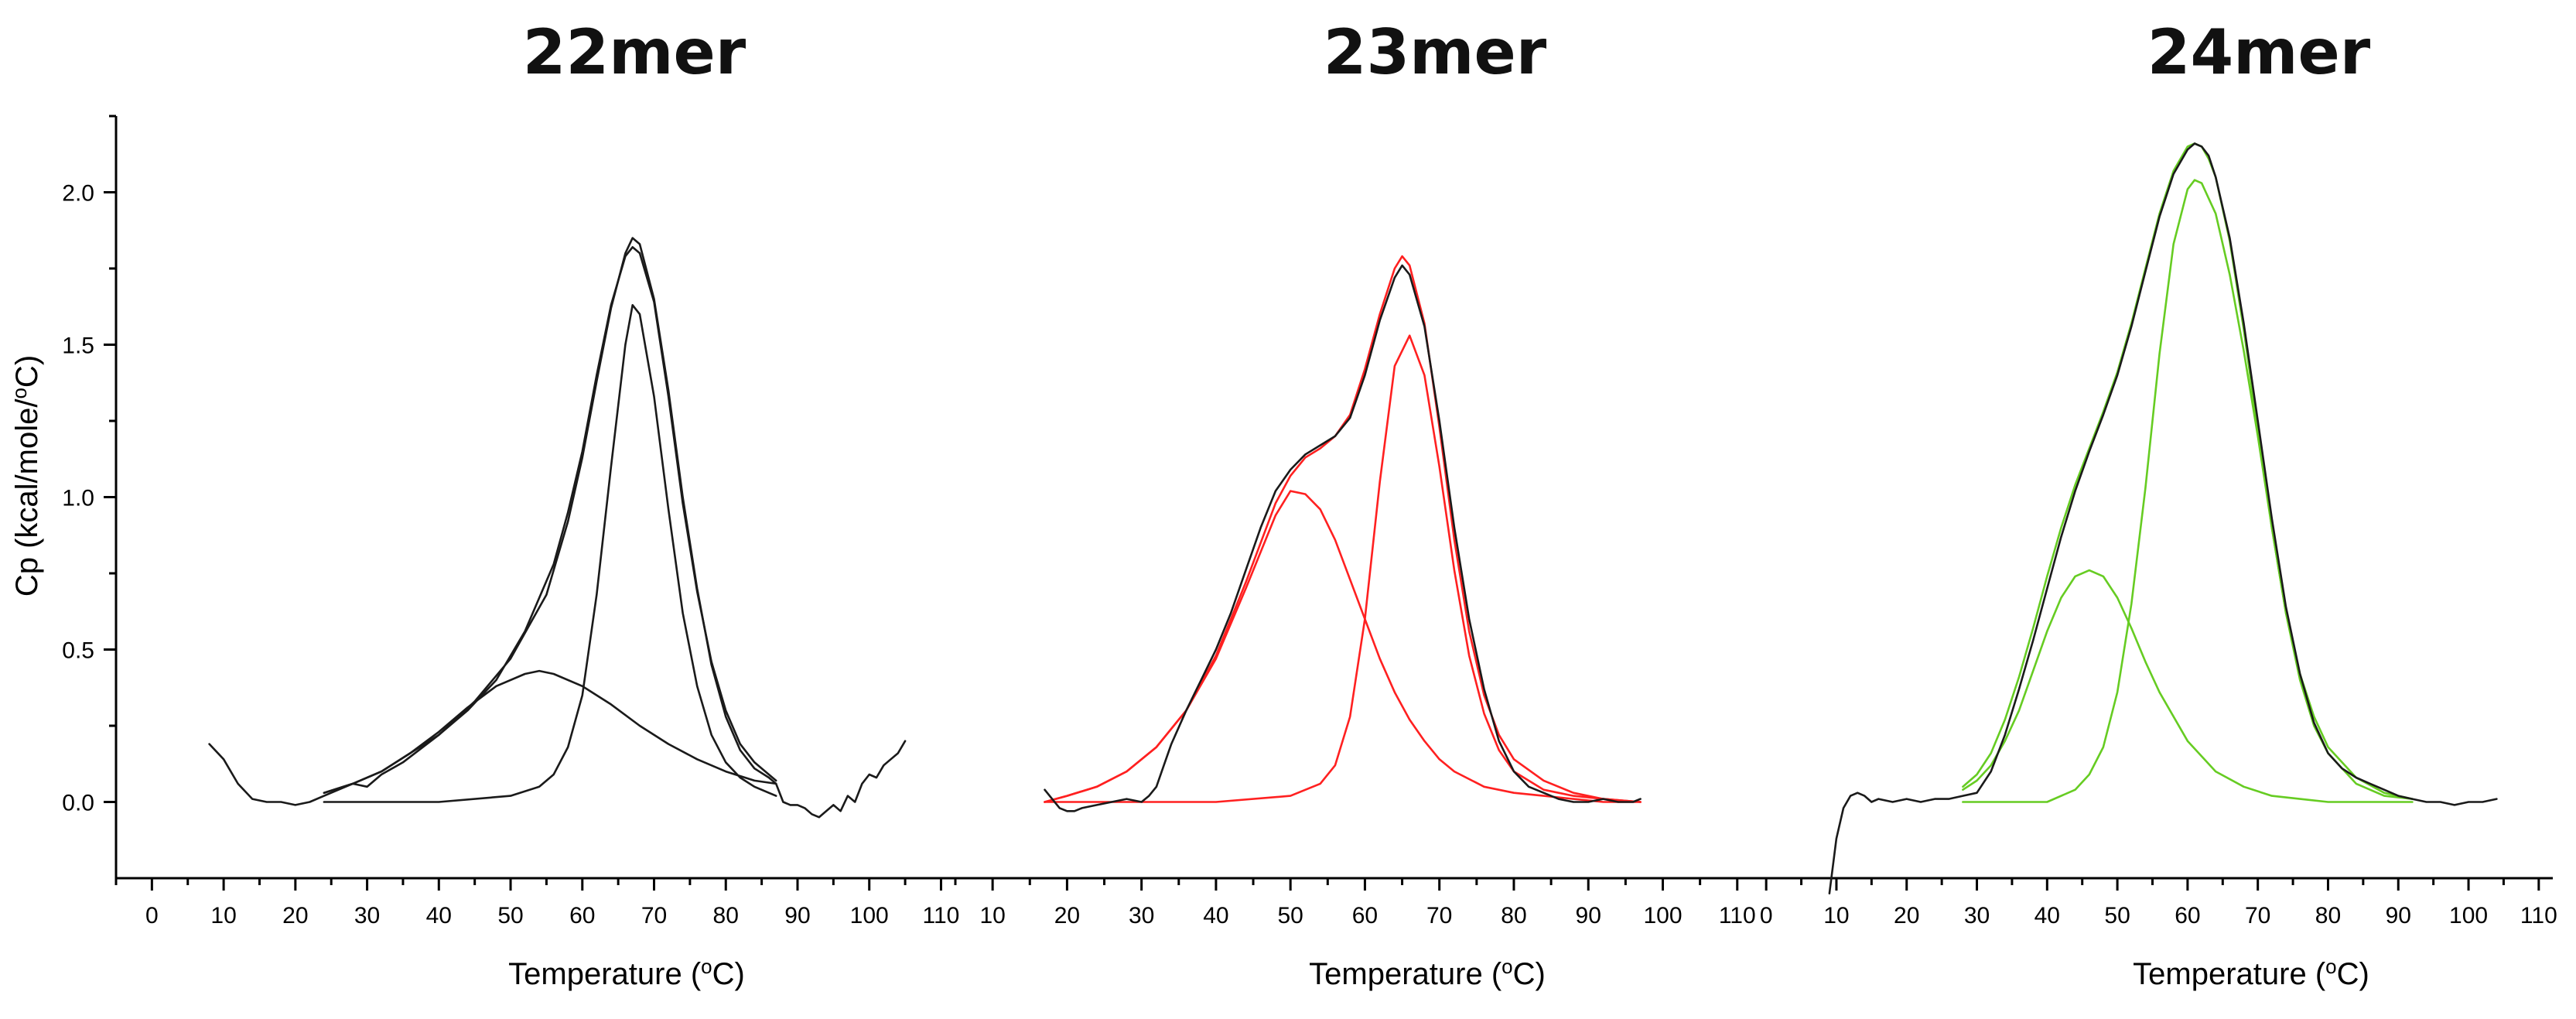  I want to click on y-tick-label: 2.0, so click(78, 194).